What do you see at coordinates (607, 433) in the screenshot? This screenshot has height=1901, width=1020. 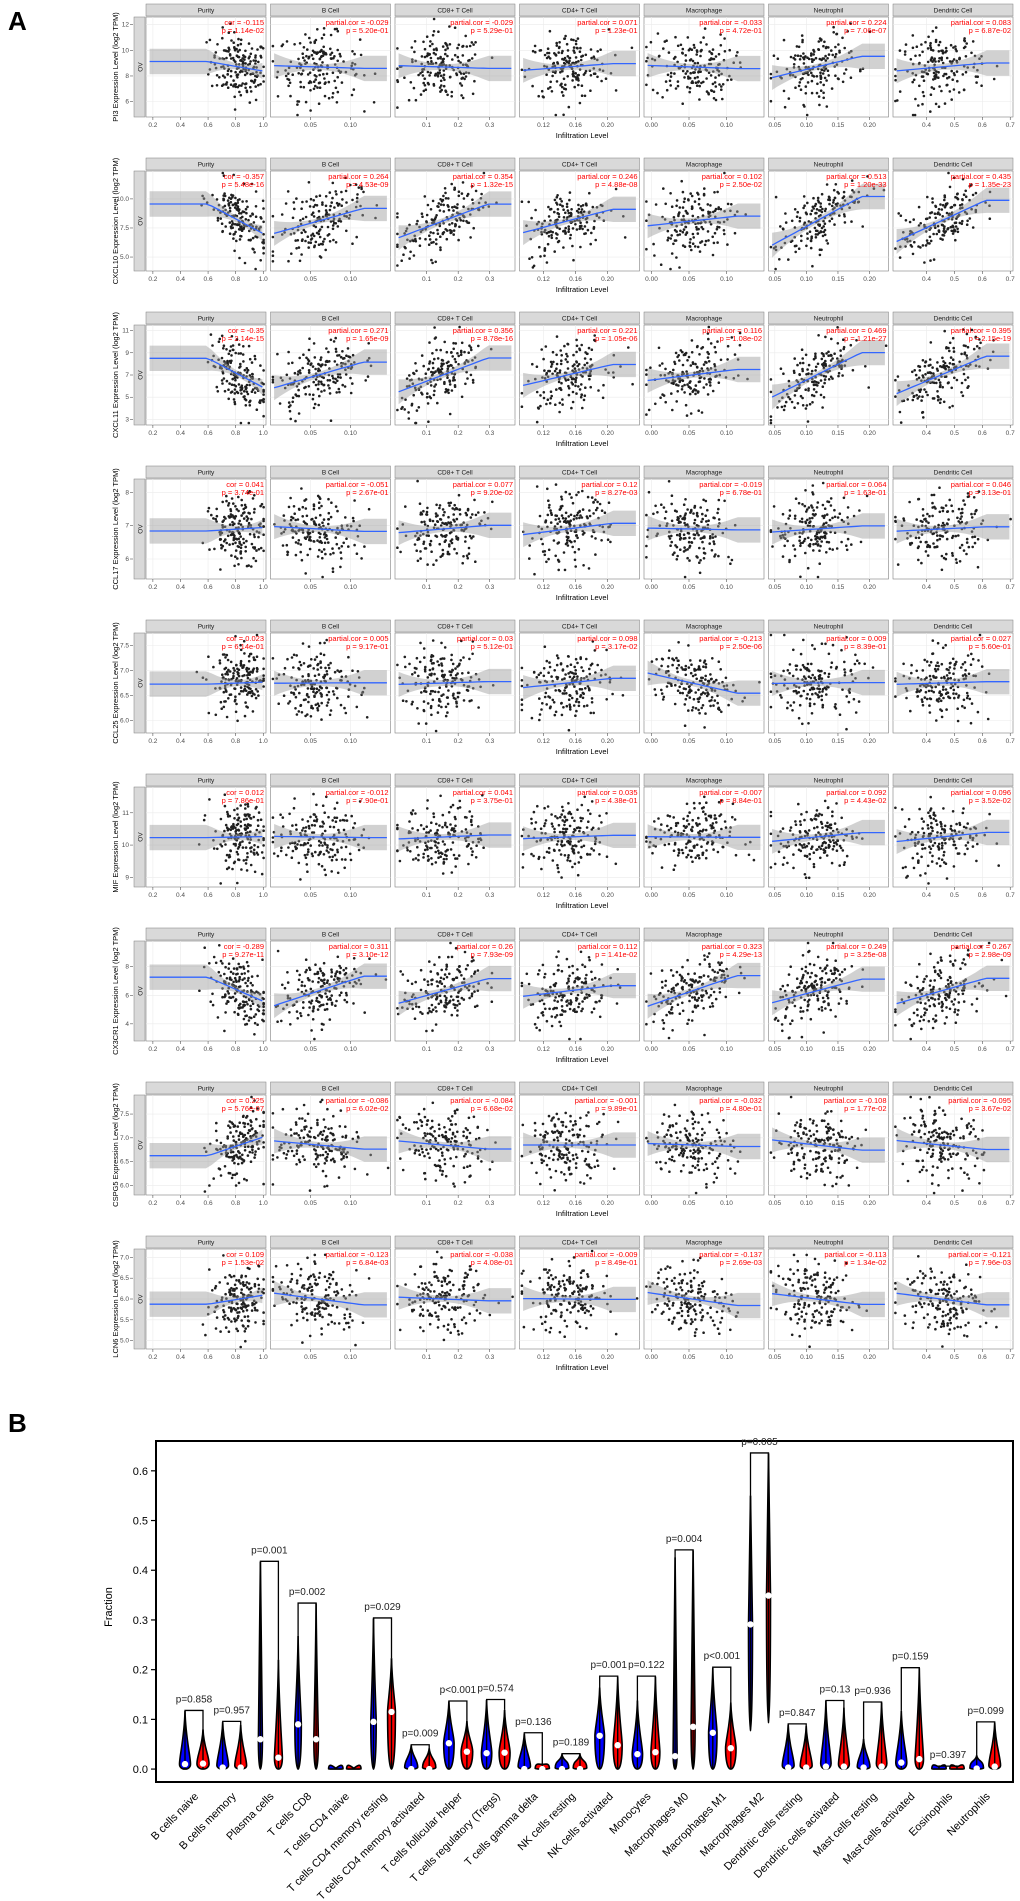 I see `x-tick-label: 0.20` at bounding box center [607, 433].